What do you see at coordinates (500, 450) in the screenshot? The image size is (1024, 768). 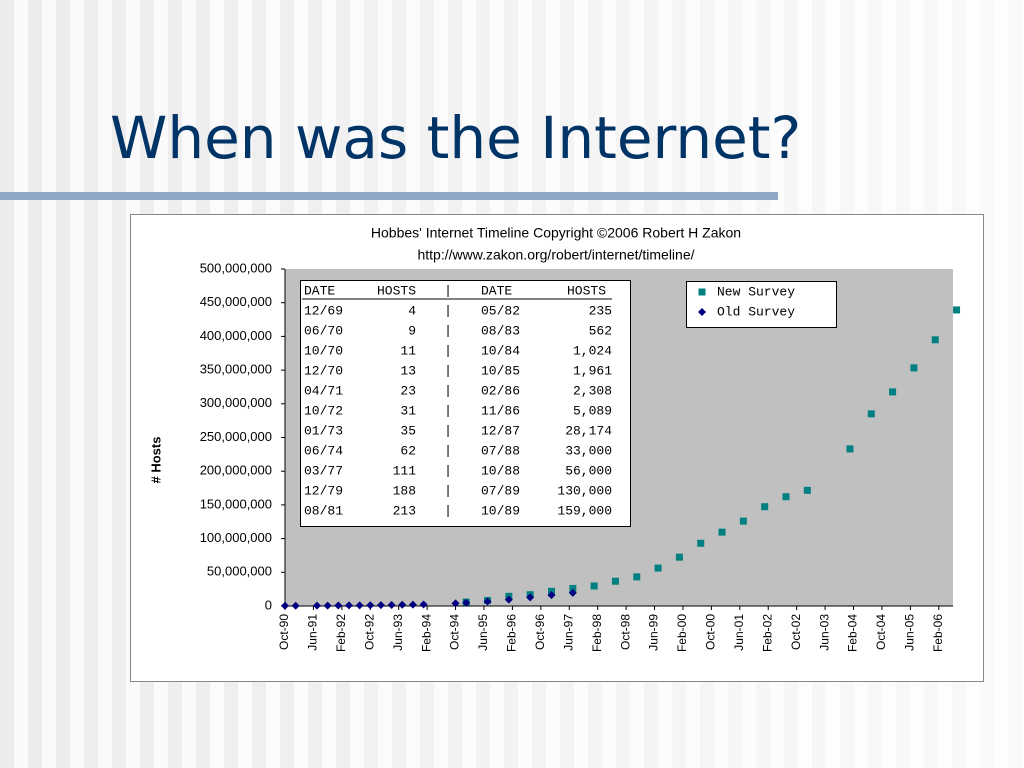 I see `table-cell: 07/88` at bounding box center [500, 450].